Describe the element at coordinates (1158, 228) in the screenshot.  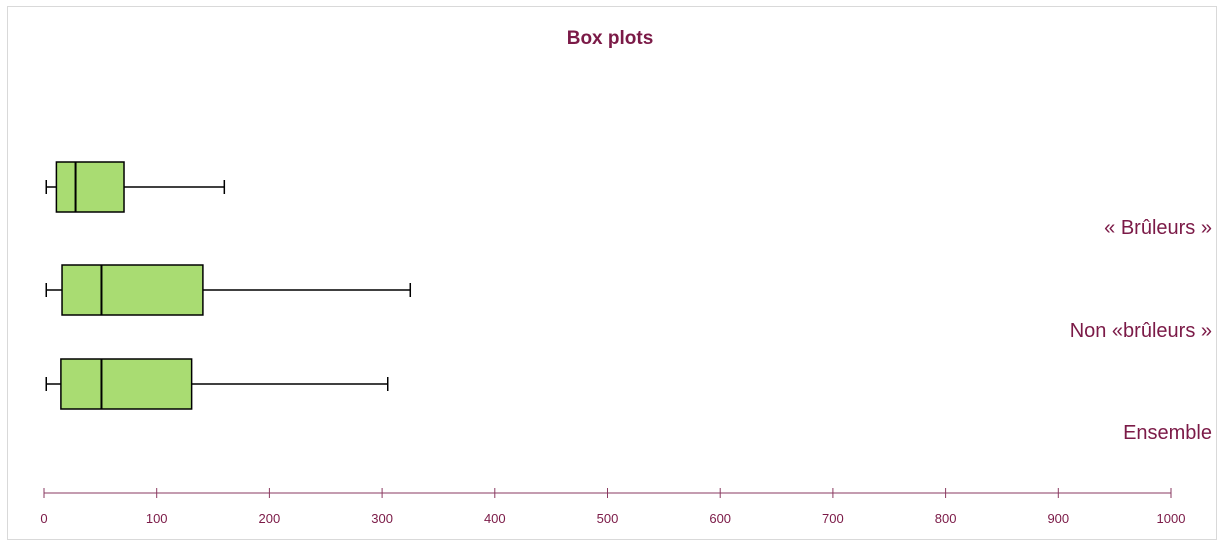
I see `category-label-bruleurs: « Brûleurs »` at that location.